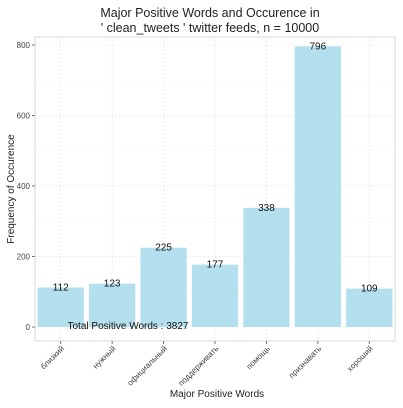 The image size is (403, 408). I want to click on x-tick-label: помощь, so click(258, 357).